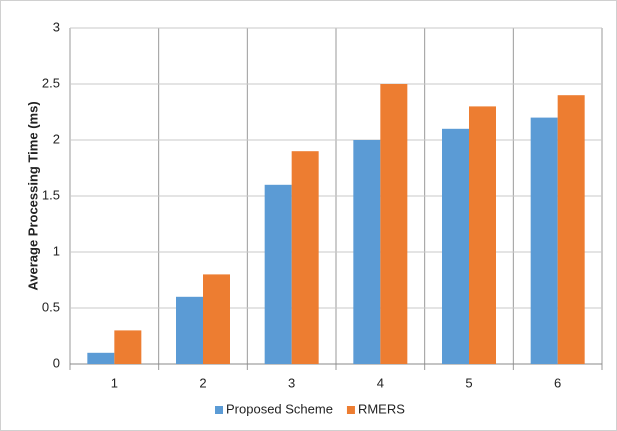 This screenshot has height=431, width=617. What do you see at coordinates (380, 382) in the screenshot?
I see `x-tick-label: 4` at bounding box center [380, 382].